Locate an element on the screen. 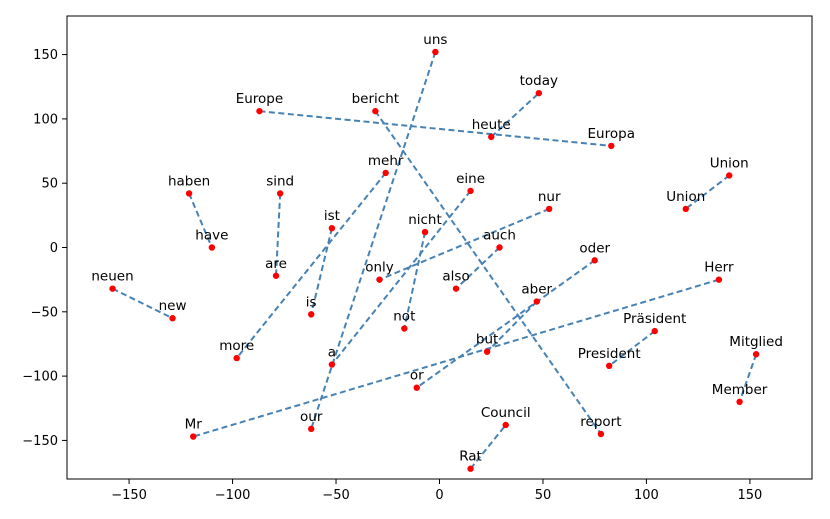 The width and height of the screenshot is (830, 519). point-have is located at coordinates (212, 247).